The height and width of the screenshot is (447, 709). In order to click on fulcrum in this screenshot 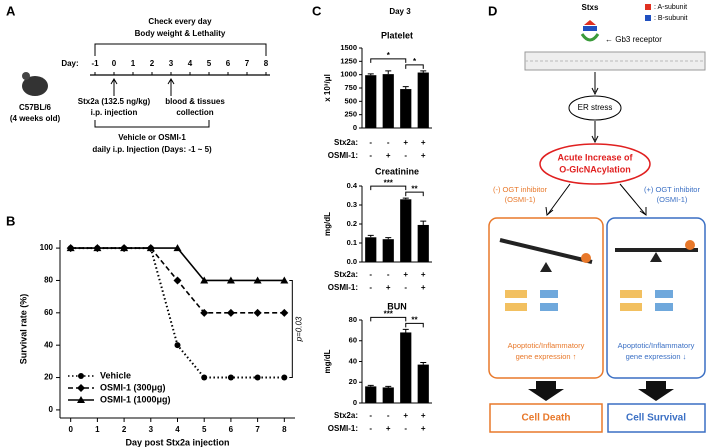, I will do `click(656, 257)`.